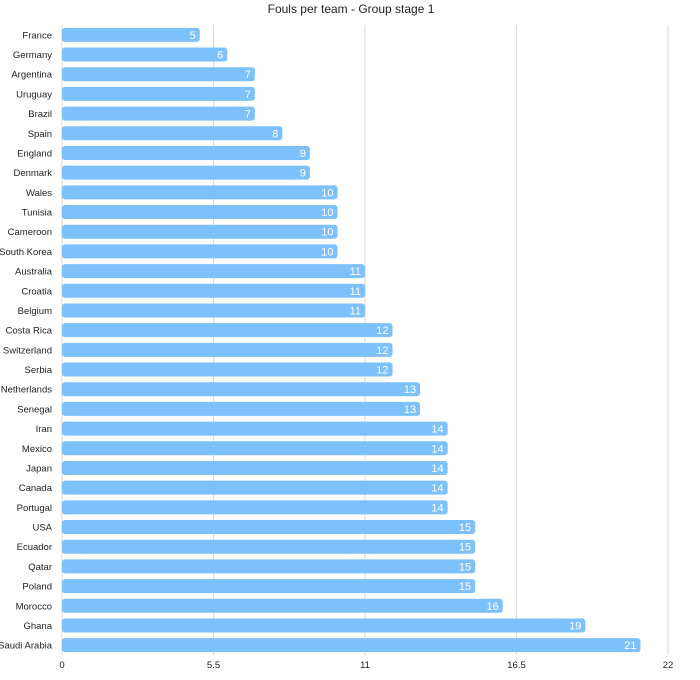 The image size is (700, 680). What do you see at coordinates (26, 390) in the screenshot?
I see `category-label: Netherlands` at bounding box center [26, 390].